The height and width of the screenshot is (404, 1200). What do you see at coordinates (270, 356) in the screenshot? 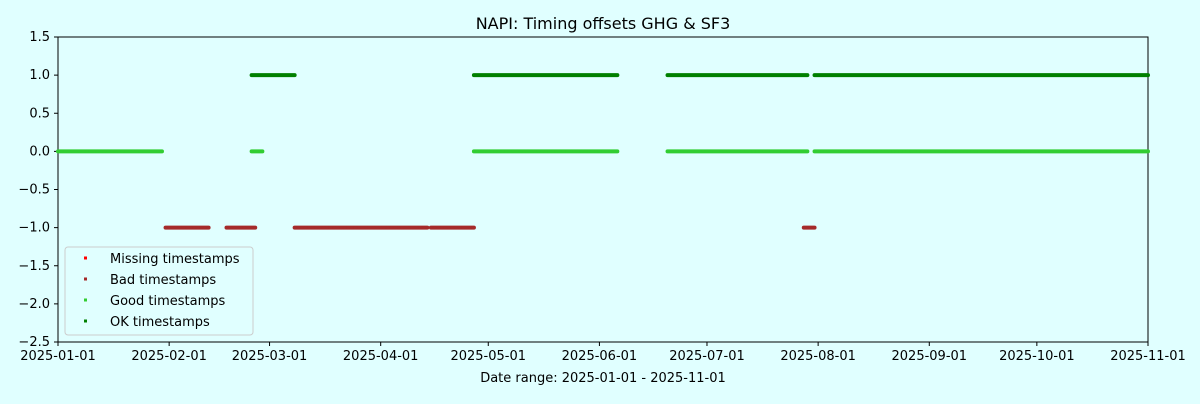
I see `x-tick-label: 2025-03-01` at bounding box center [270, 356].